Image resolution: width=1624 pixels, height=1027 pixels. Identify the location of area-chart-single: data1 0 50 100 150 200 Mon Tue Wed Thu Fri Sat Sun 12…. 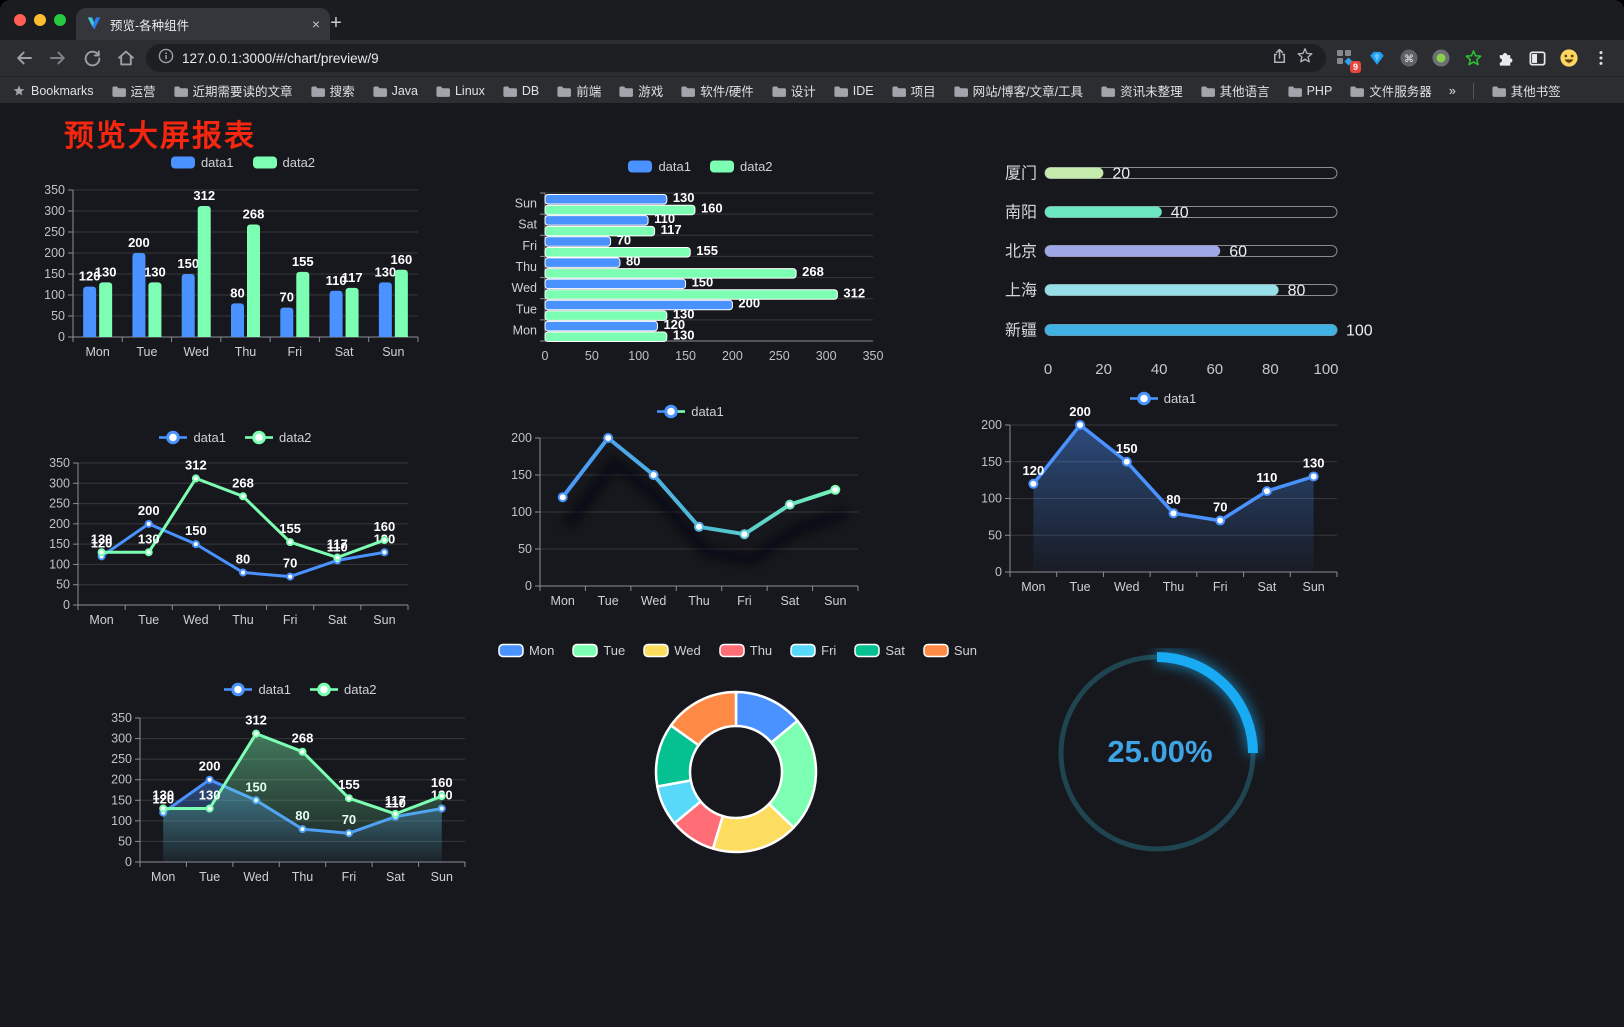
(1162, 496).